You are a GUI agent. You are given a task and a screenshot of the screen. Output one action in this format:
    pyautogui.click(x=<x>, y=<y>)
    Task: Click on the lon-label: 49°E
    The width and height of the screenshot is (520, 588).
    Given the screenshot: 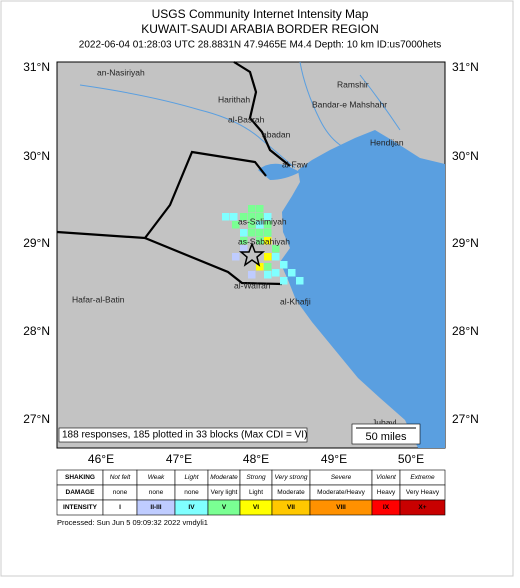 What is the action you would take?
    pyautogui.click(x=334, y=459)
    